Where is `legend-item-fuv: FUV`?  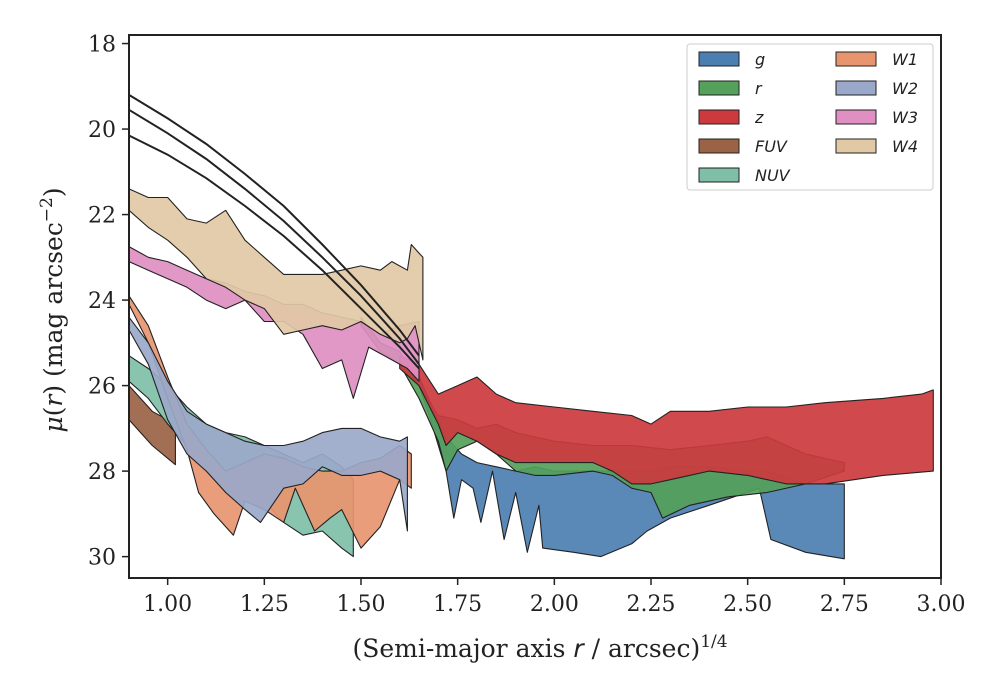 legend-item-fuv: FUV is located at coordinates (743, 146).